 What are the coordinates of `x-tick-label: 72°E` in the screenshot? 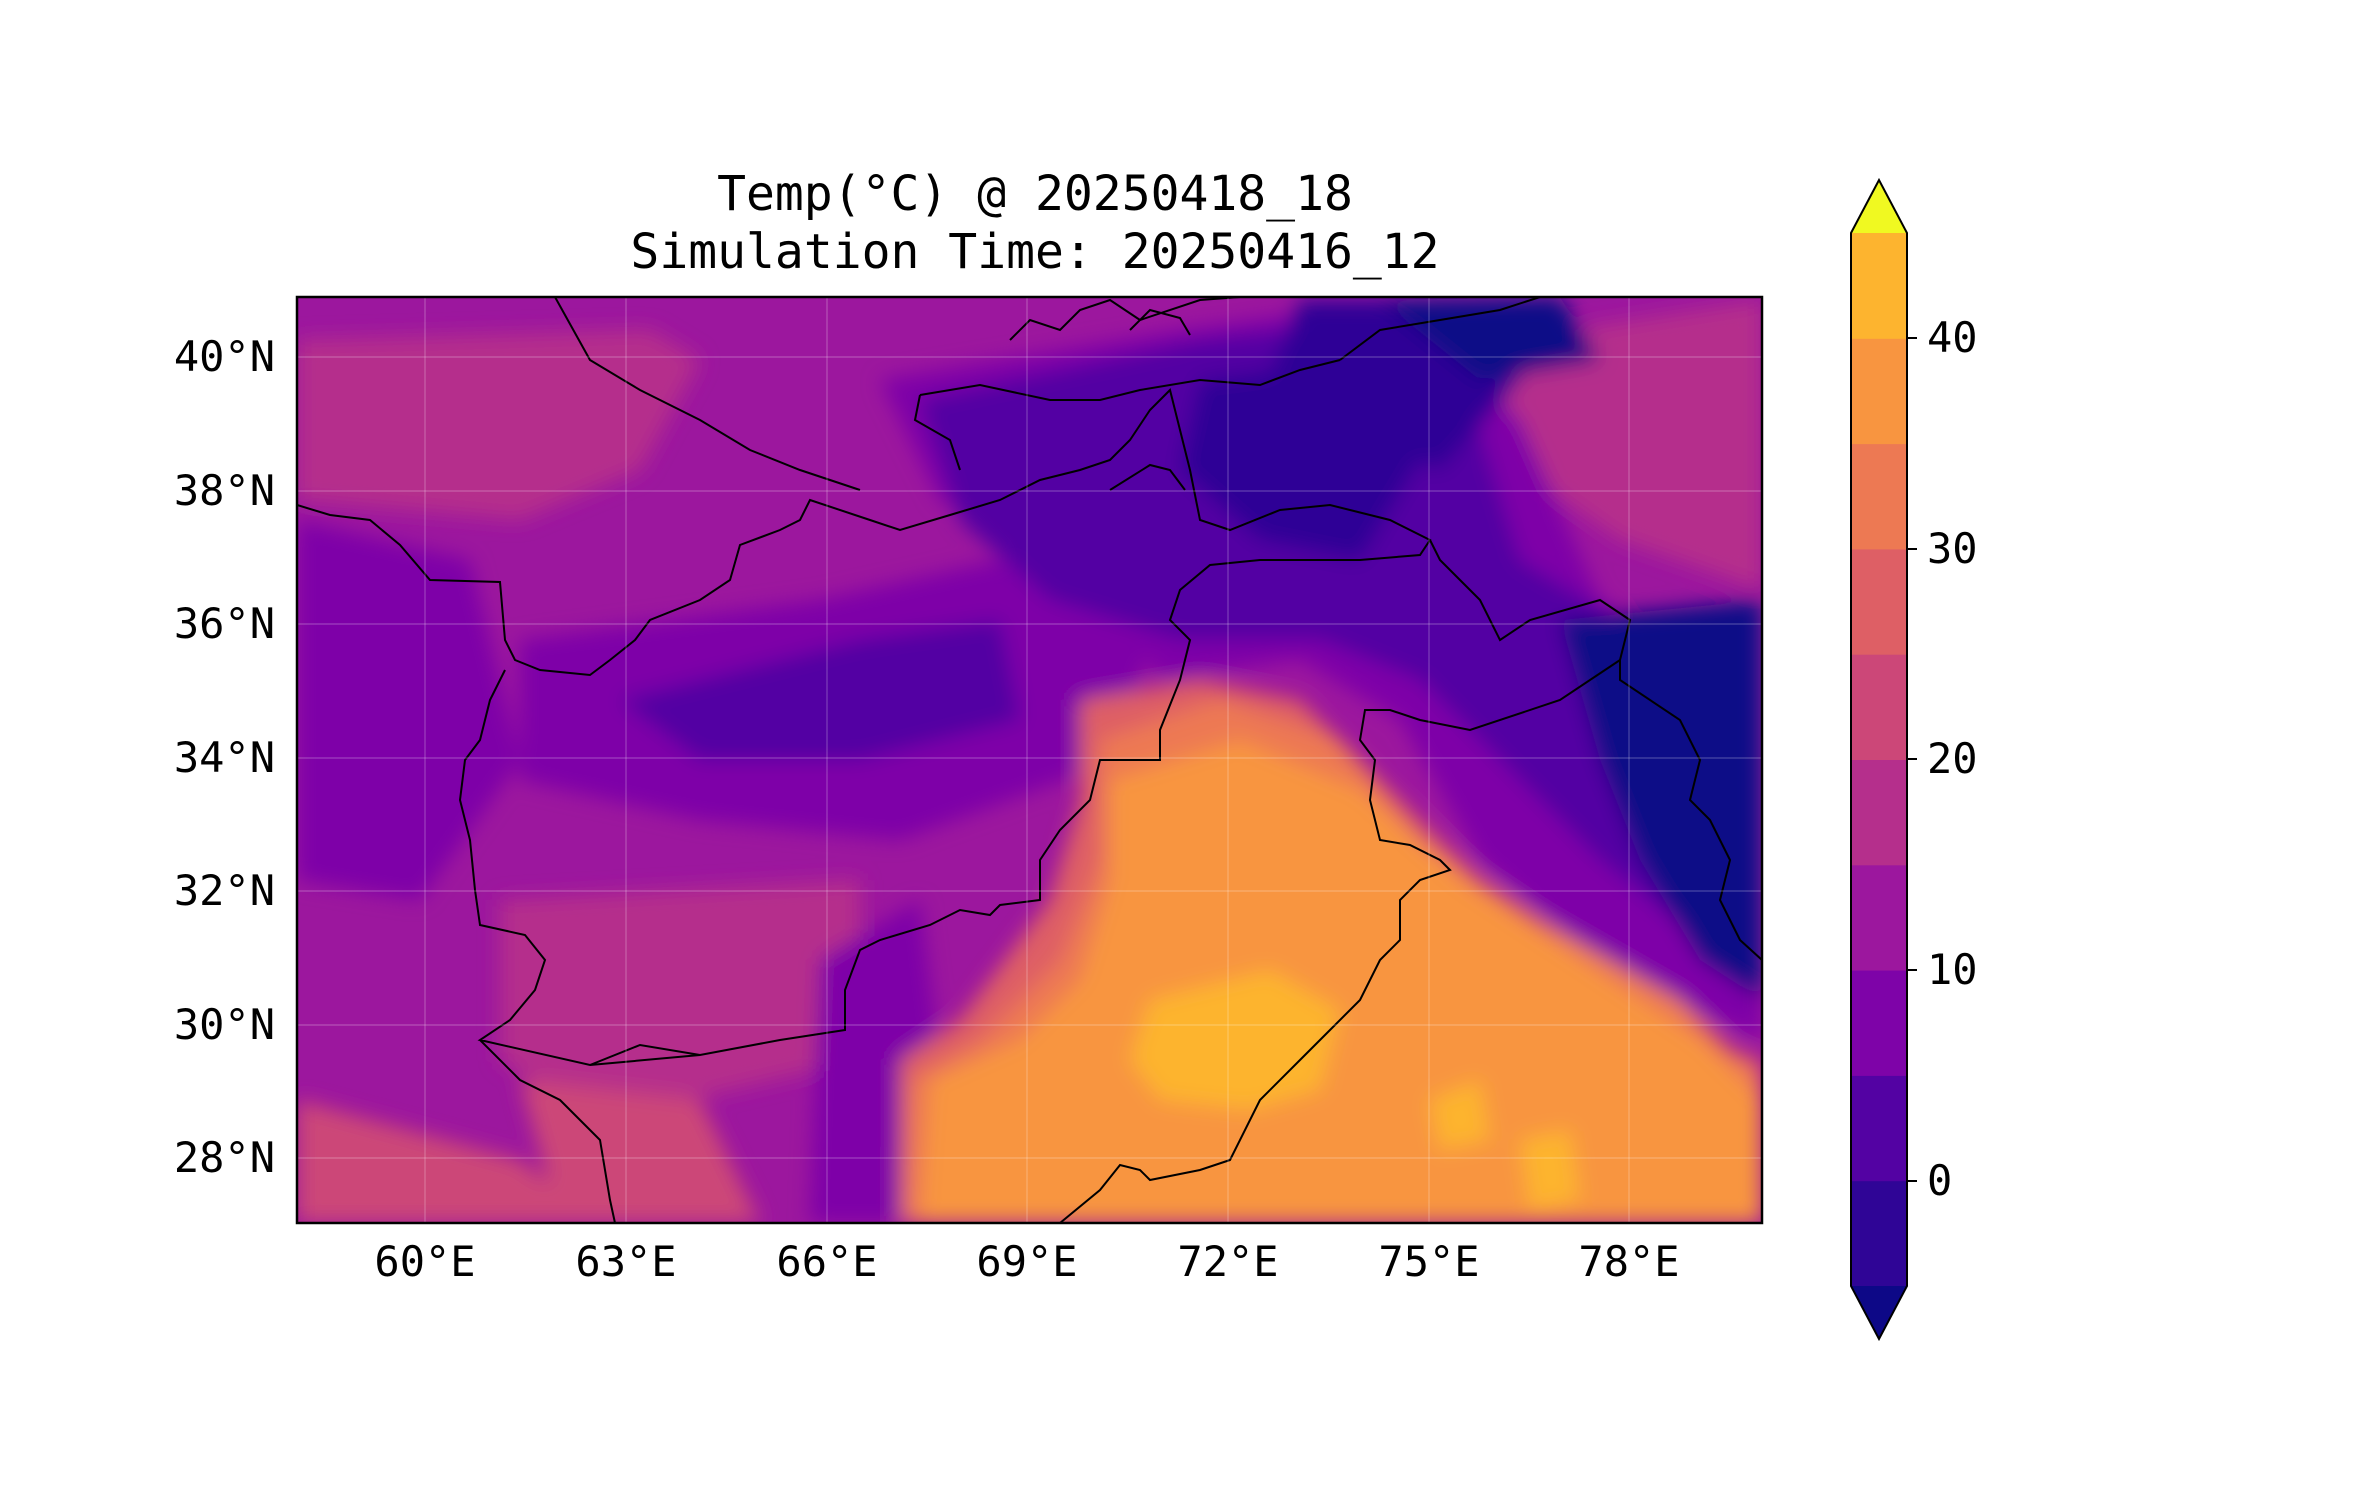 It's located at (1227, 1261).